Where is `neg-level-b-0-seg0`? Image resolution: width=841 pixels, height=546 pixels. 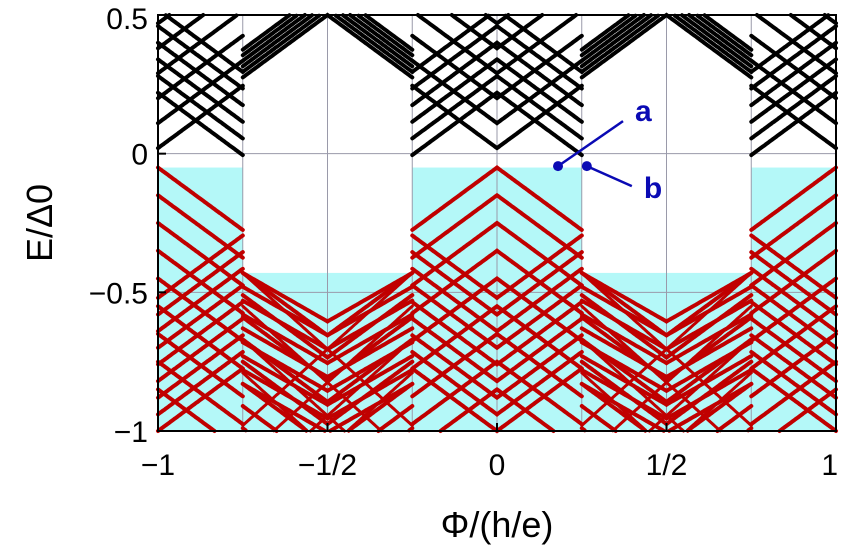
neg-level-b-0-seg0 is located at coordinates (200, 399).